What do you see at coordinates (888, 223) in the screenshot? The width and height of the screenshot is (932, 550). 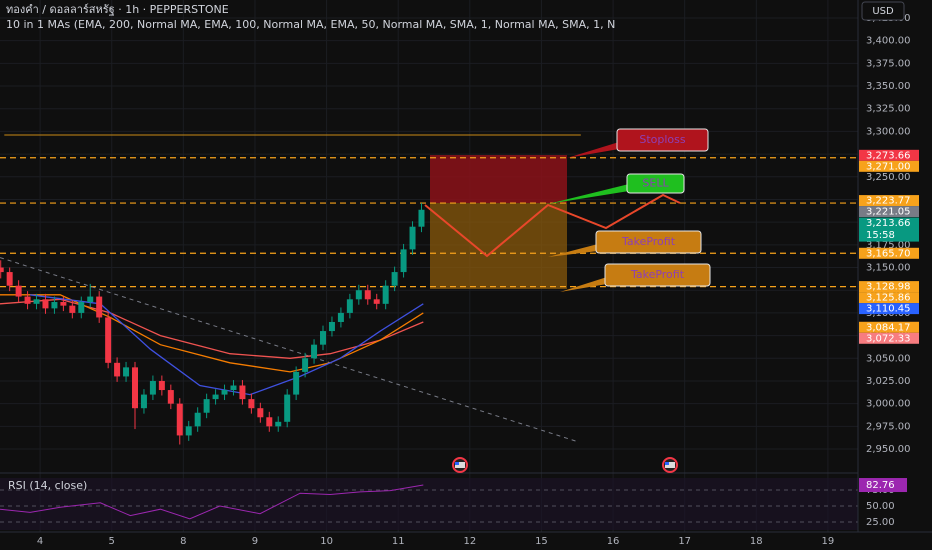 I see `price-tag-label: 3,213.66` at bounding box center [888, 223].